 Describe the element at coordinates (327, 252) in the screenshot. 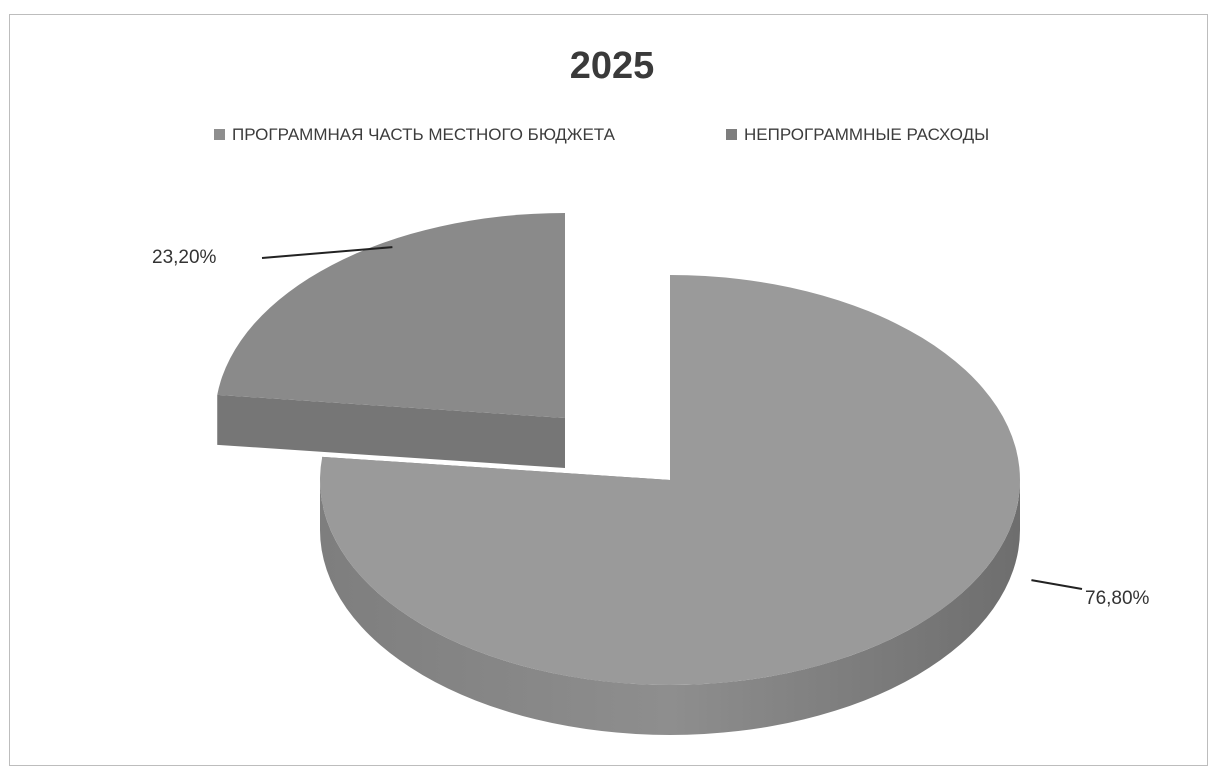

I see `leader-line-nonprogram` at that location.